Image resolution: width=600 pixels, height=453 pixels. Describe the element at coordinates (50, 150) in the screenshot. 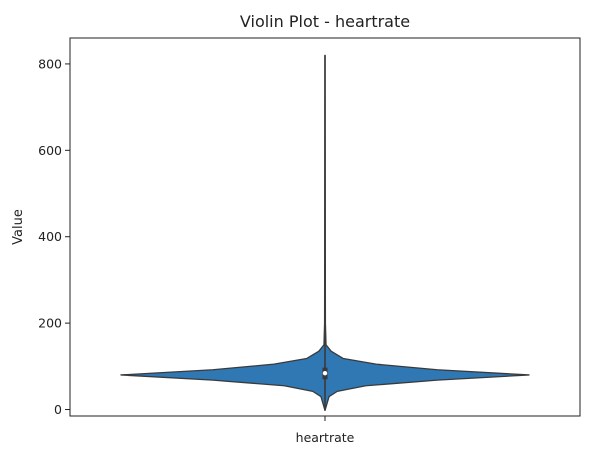

I see `y-tick-label: 600` at that location.